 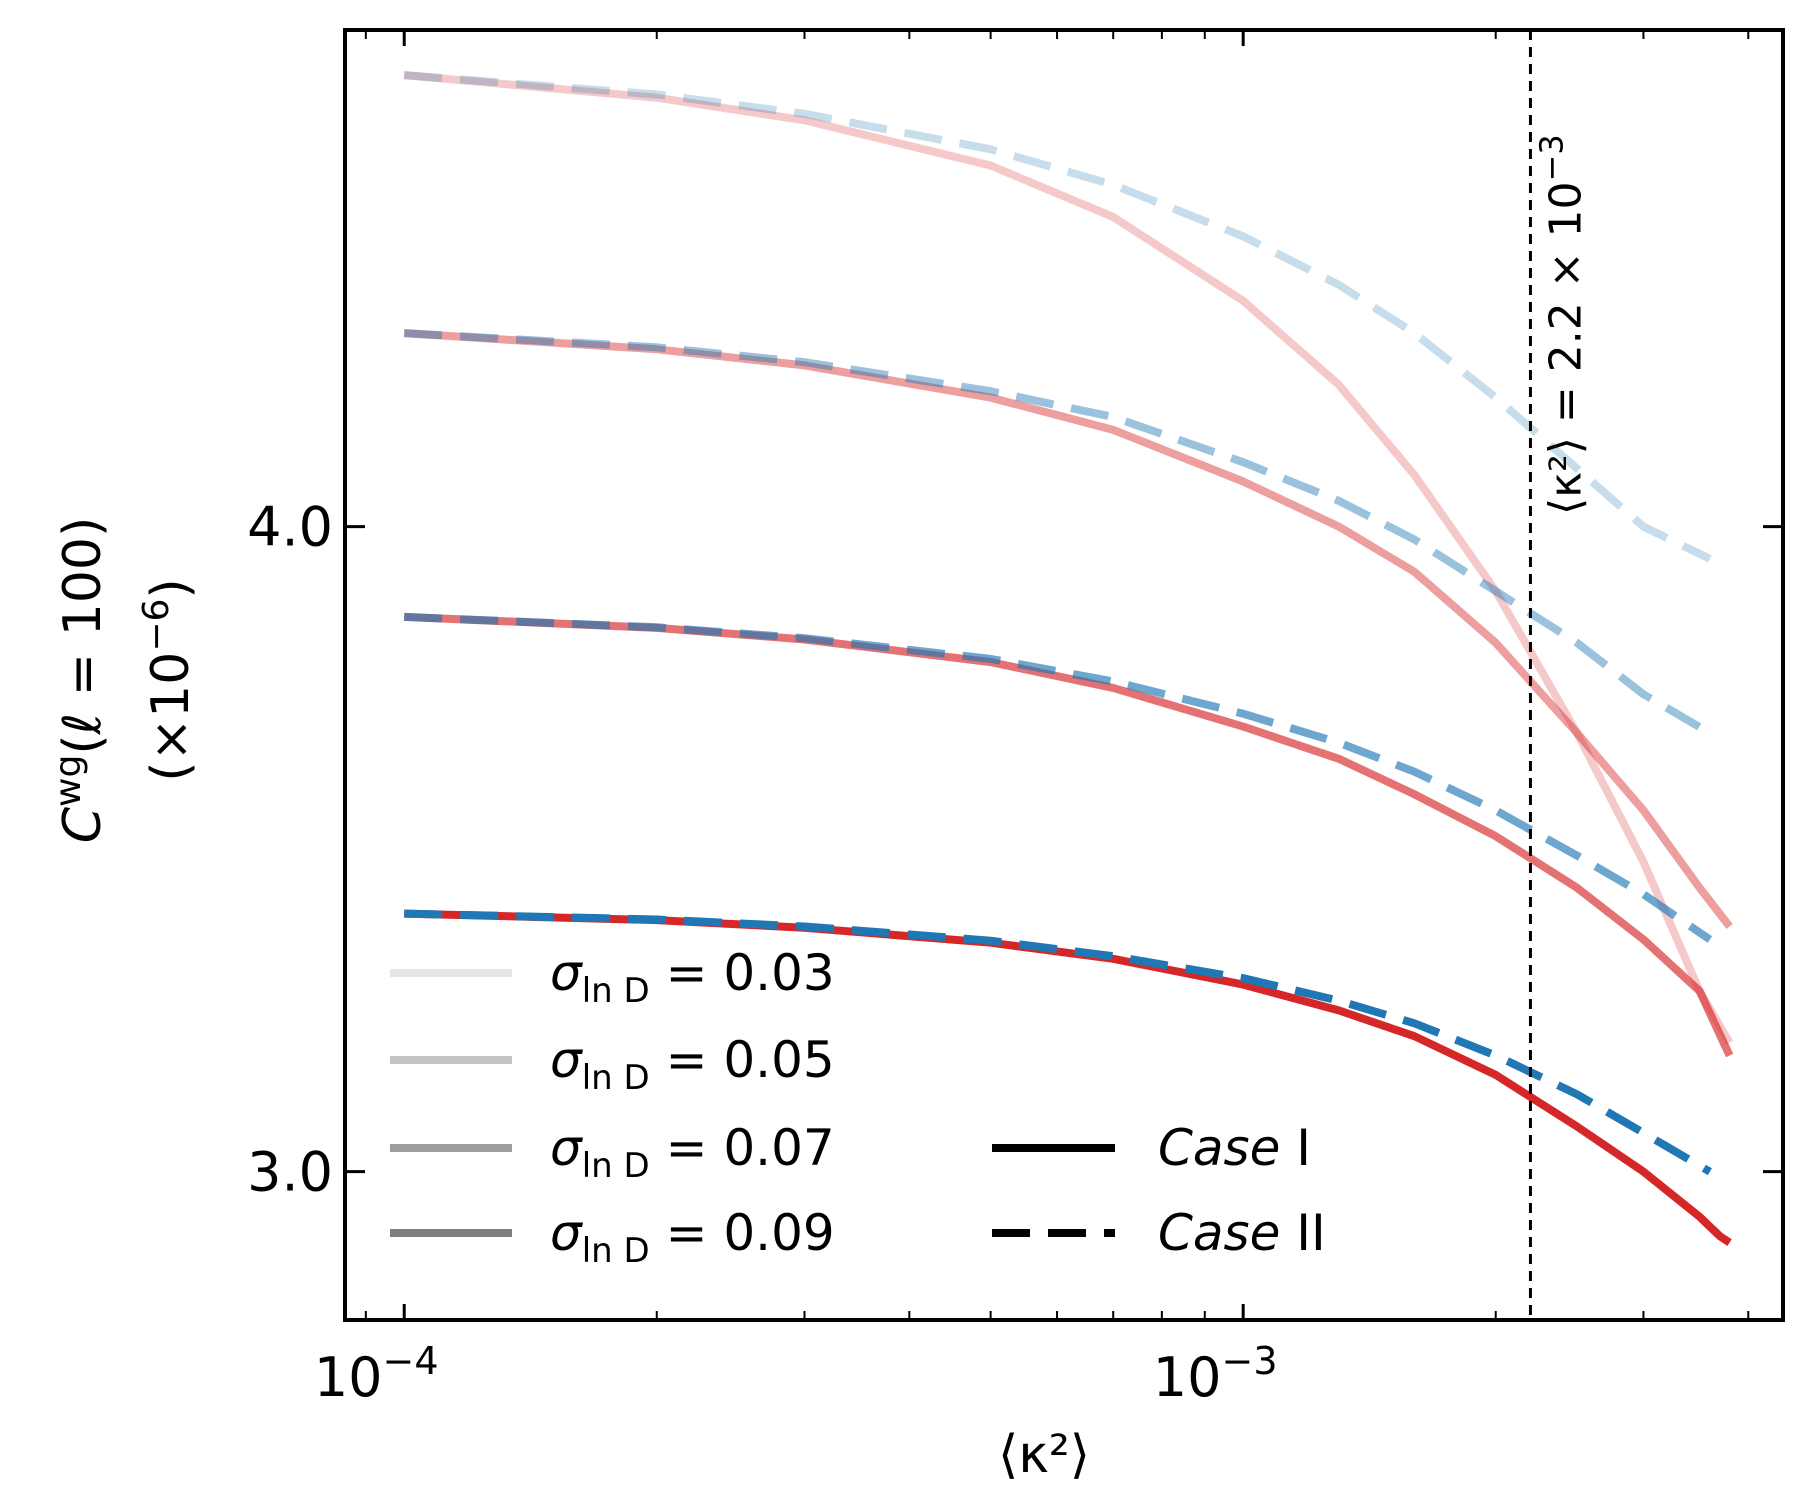 I want to click on y-tick-label: 3.0, so click(x=290, y=1172).